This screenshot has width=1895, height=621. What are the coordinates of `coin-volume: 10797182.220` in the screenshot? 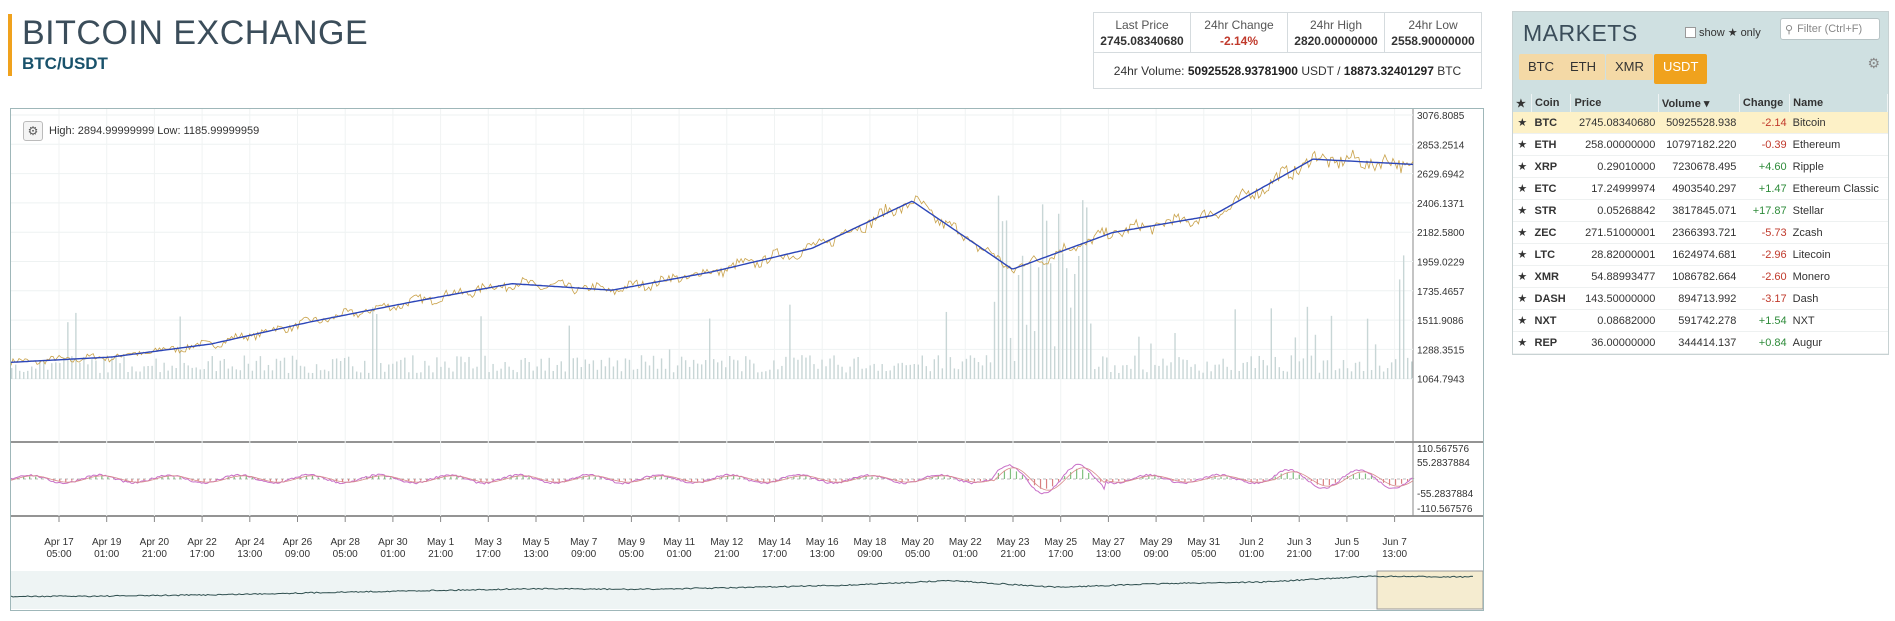 It's located at (1699, 144).